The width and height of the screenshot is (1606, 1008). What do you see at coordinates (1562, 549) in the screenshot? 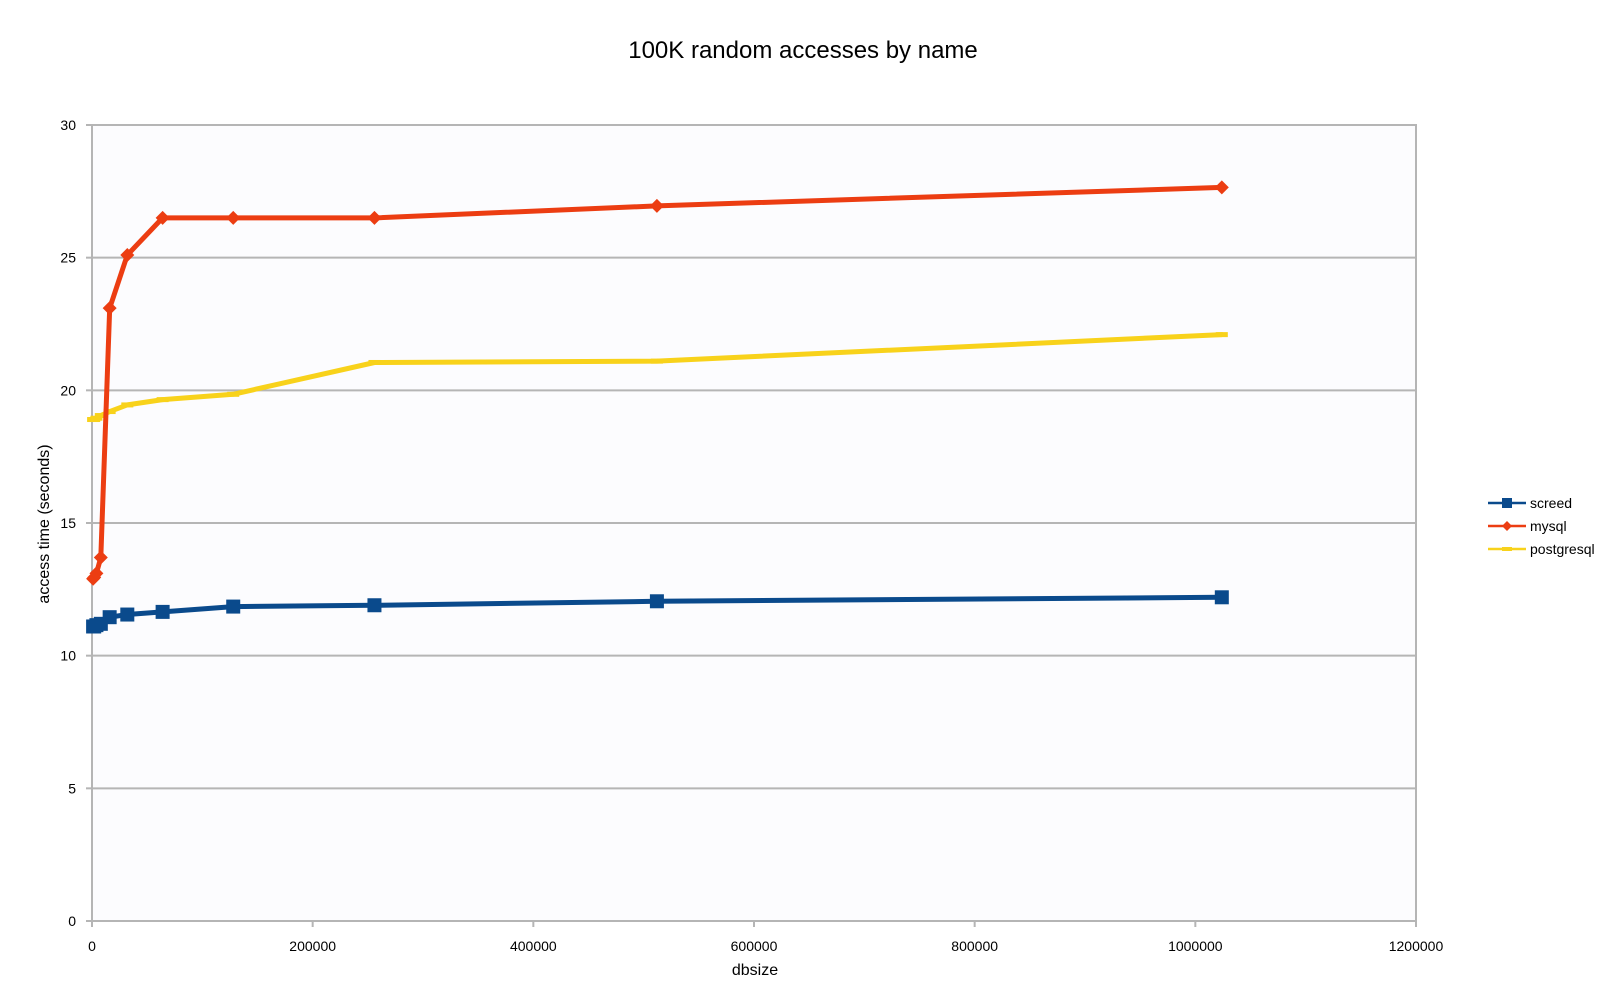
I see `legend-label: postgresql` at bounding box center [1562, 549].